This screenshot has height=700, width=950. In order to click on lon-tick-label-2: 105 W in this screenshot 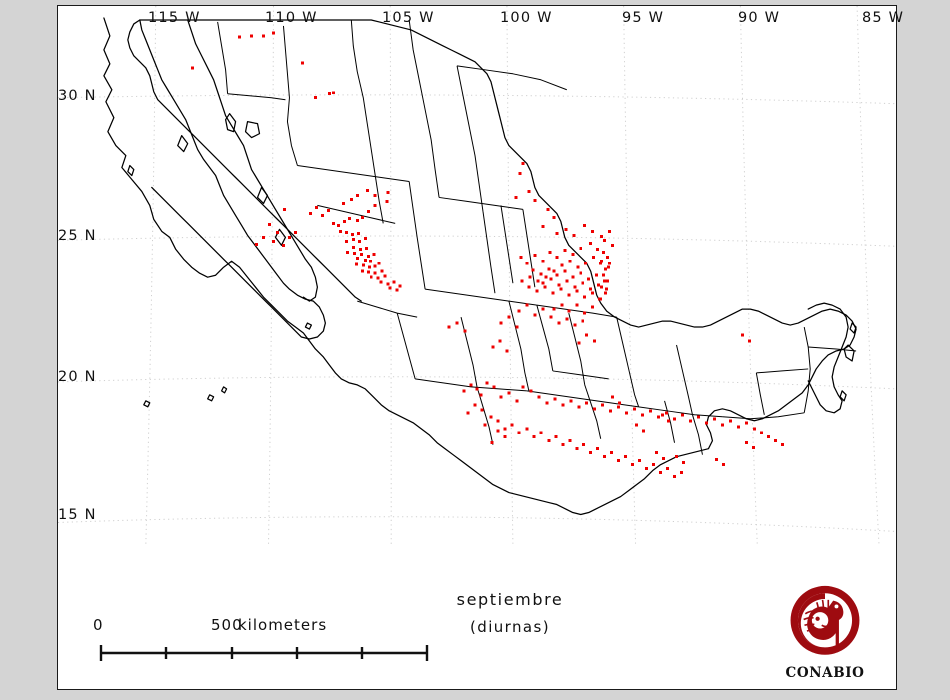, I will do `click(408, 18)`.